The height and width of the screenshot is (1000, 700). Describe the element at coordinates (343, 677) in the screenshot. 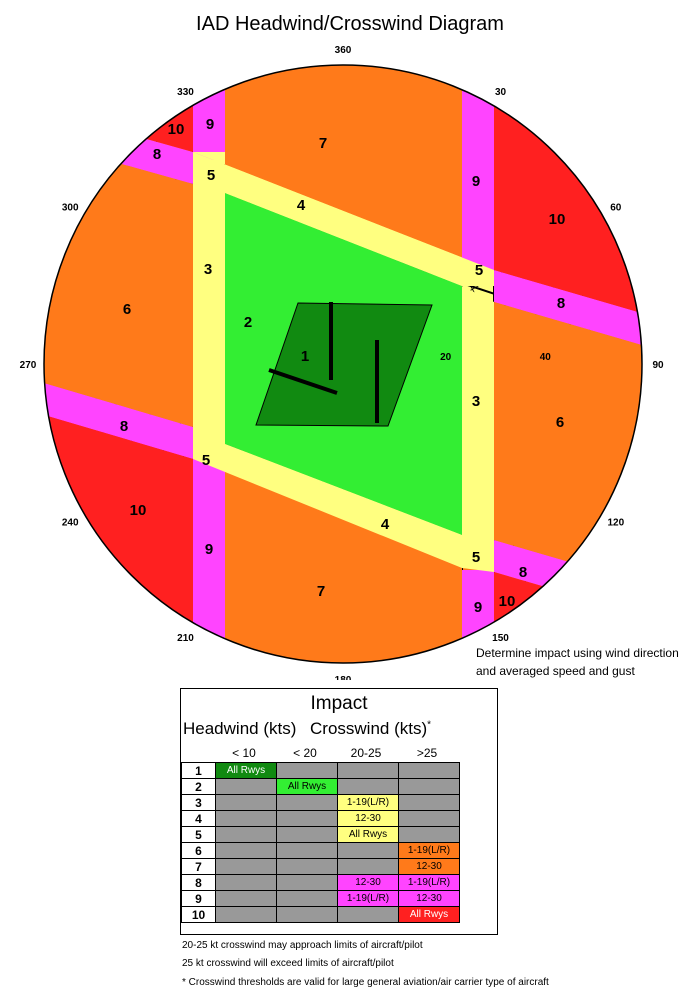

I see `compass-label: 180` at that location.